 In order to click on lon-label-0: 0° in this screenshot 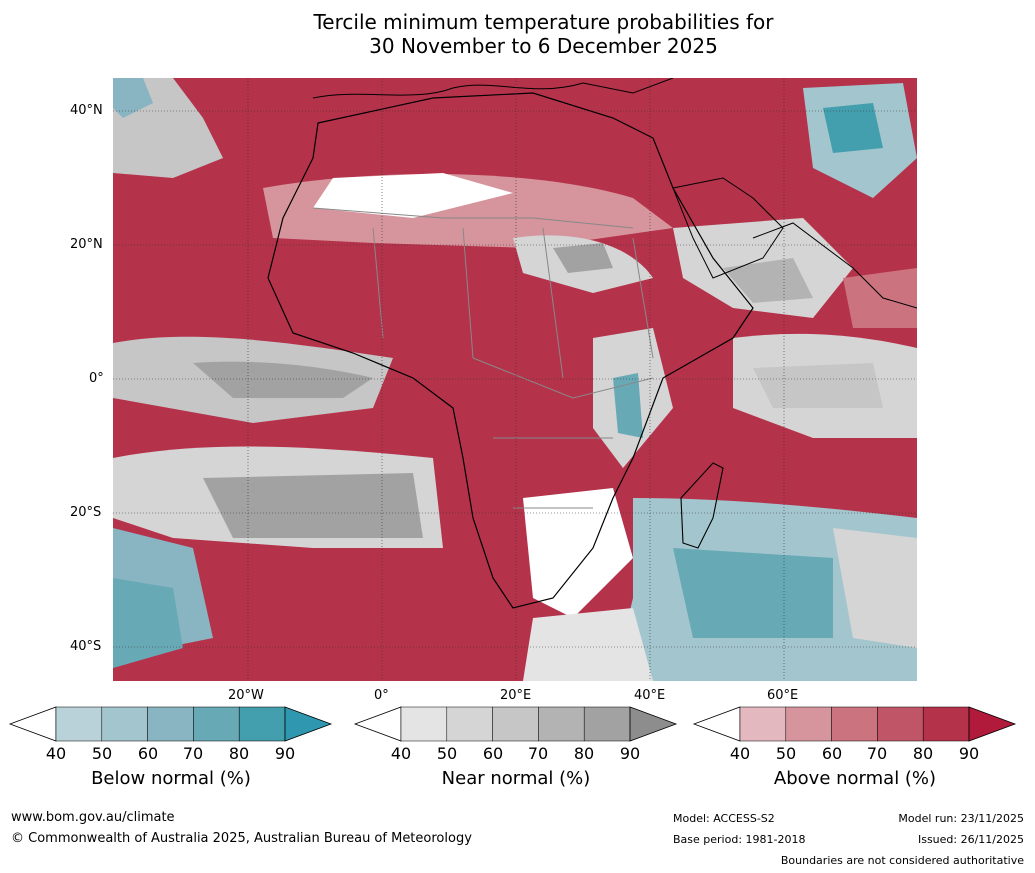, I will do `click(381, 695)`.